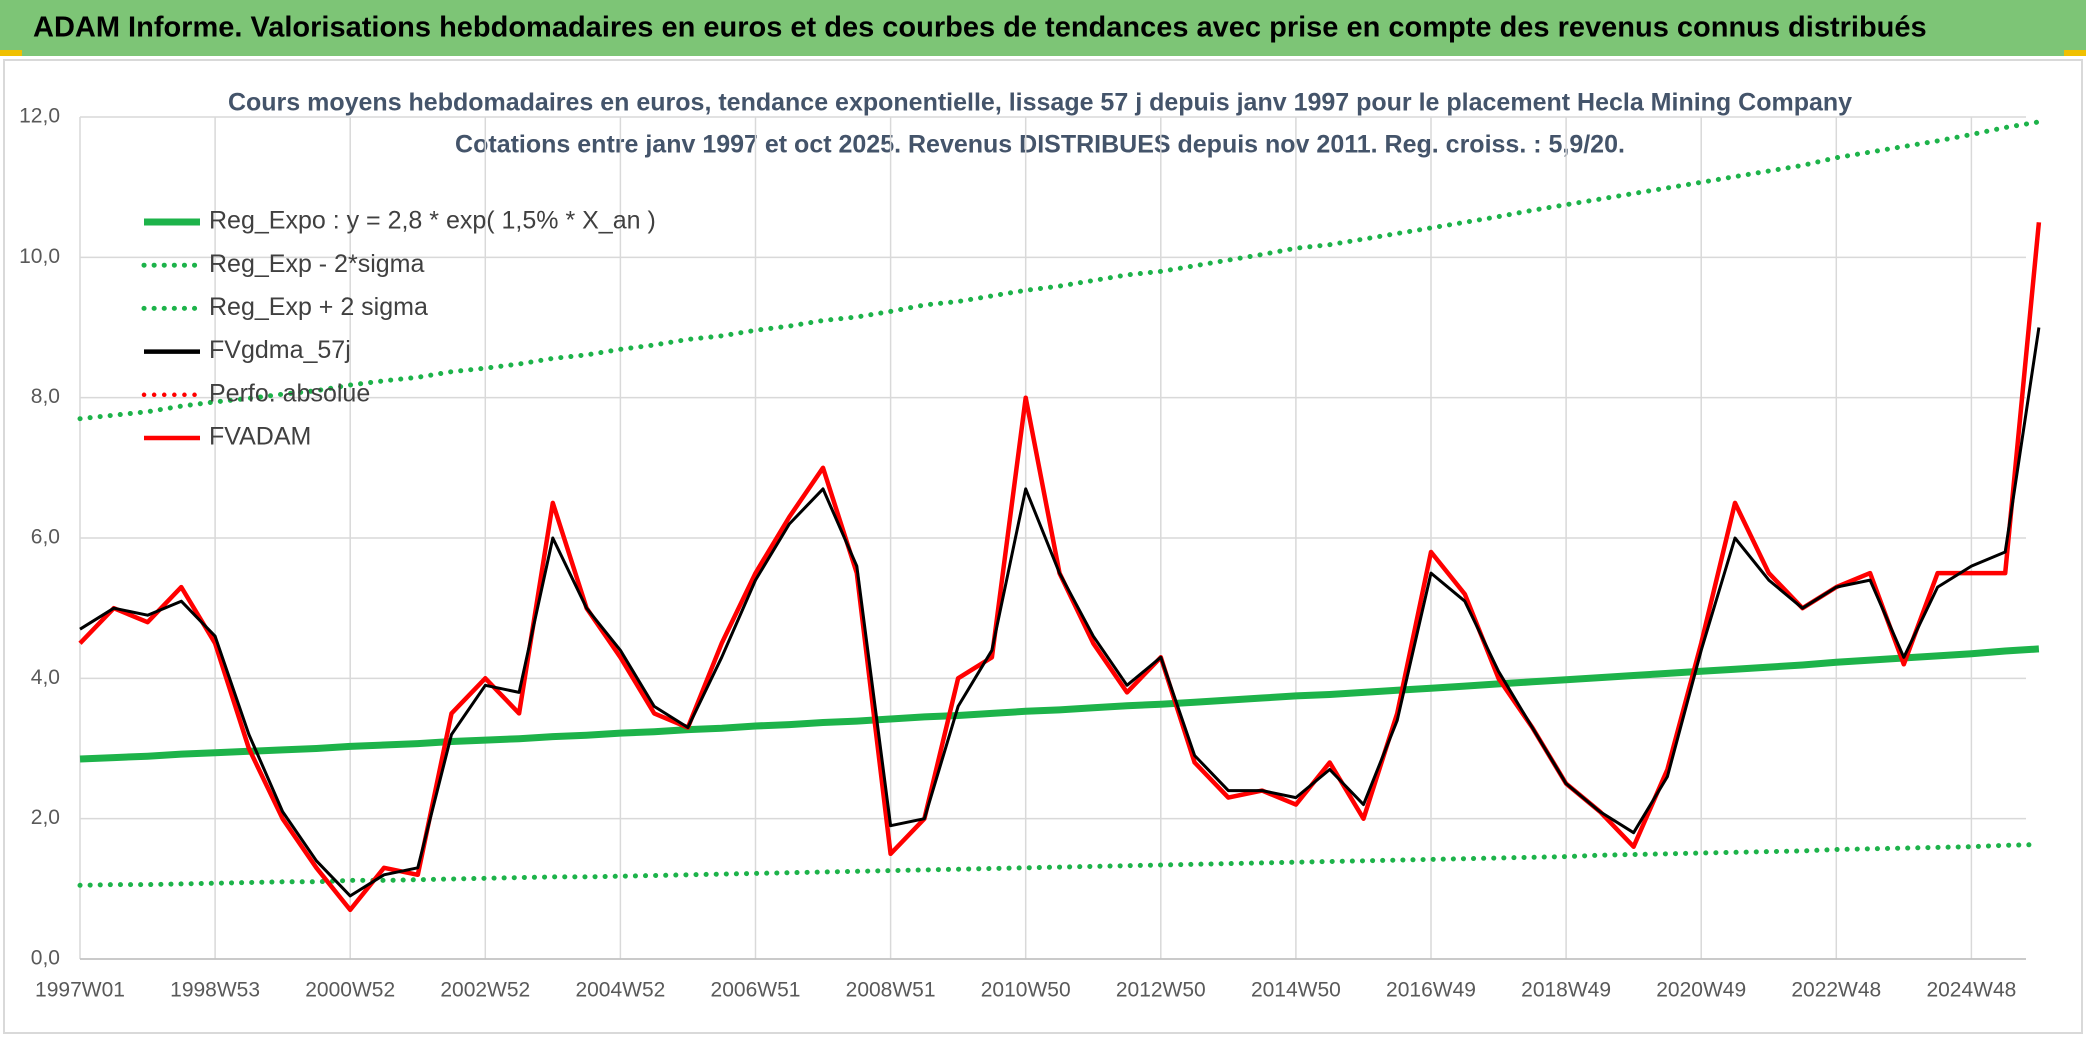  Describe the element at coordinates (1971, 990) in the screenshot. I see `x-tick-label: 2024W48` at that location.